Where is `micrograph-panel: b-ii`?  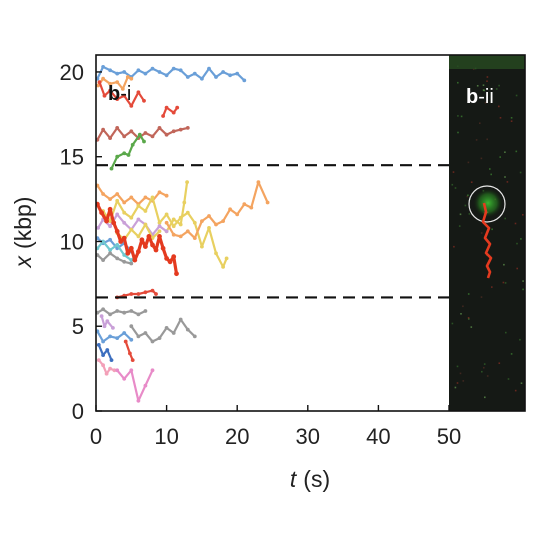
micrograph-panel: b-ii is located at coordinates (487, 233).